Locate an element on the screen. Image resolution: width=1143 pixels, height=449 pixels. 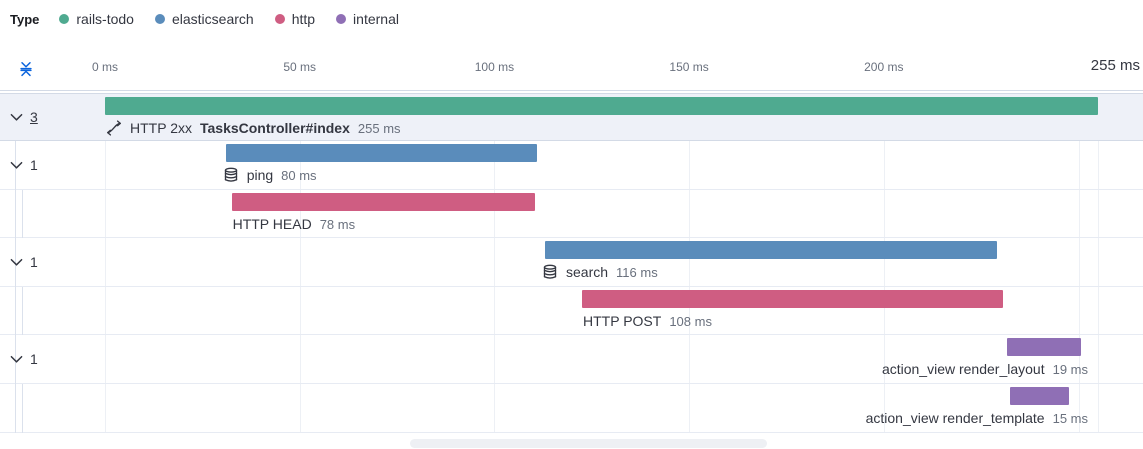
bar-label: action_view render_layout 19 ms is located at coordinates (985, 369).